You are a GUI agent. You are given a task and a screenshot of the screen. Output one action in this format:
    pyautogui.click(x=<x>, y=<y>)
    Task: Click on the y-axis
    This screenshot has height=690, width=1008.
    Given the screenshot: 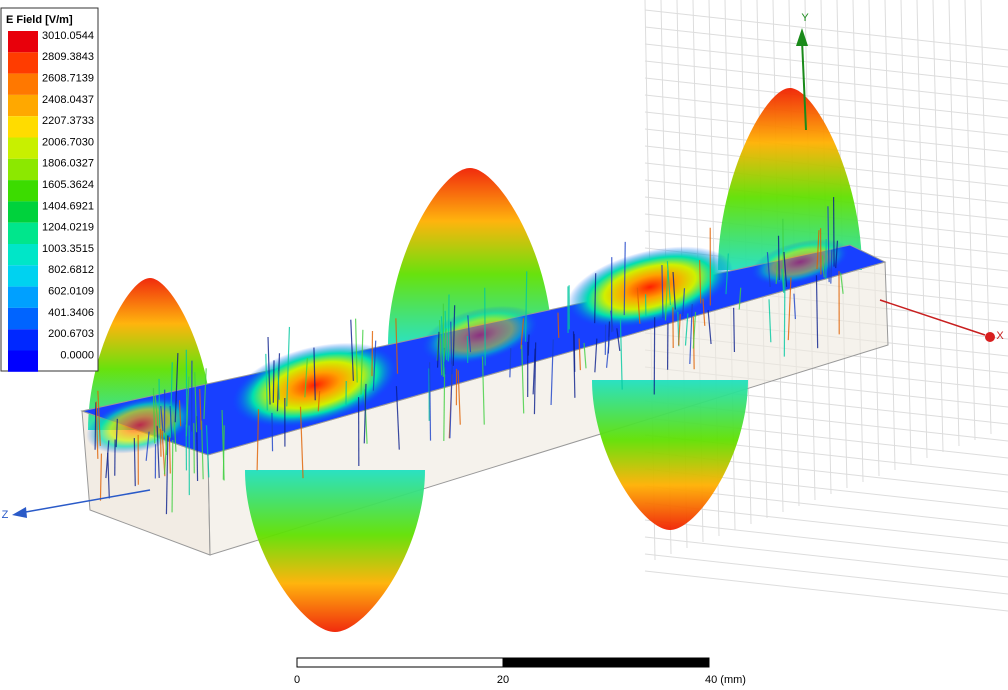 What is the action you would take?
    pyautogui.click(x=804, y=85)
    